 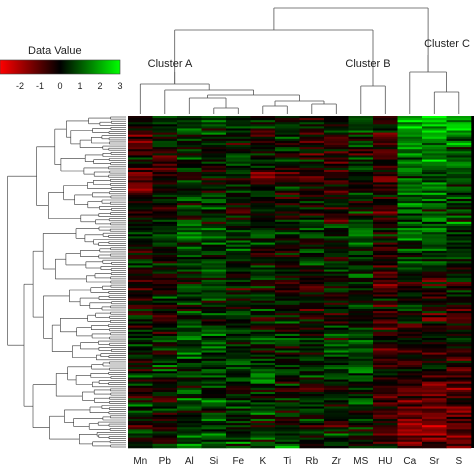 What do you see at coordinates (367, 64) in the screenshot?
I see `cluster-b-label: Cluster B` at bounding box center [367, 64].